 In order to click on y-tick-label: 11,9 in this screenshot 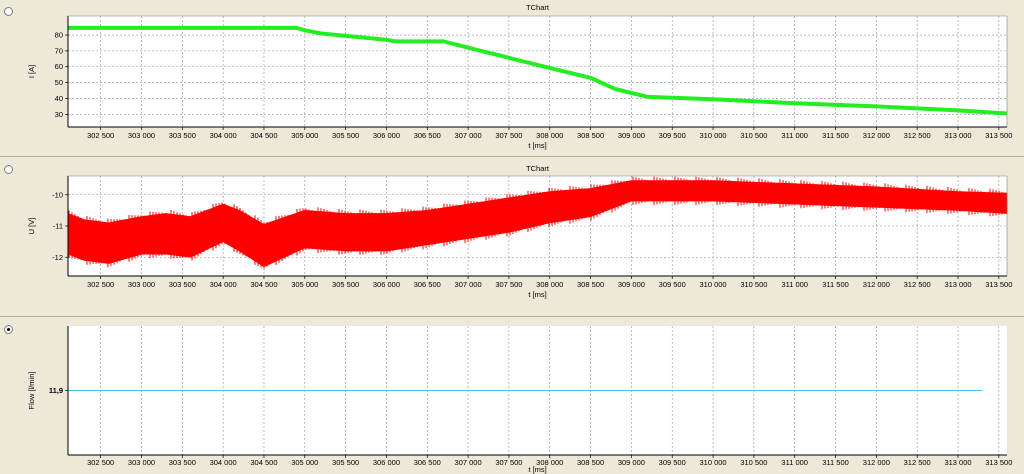, I will do `click(56, 390)`.